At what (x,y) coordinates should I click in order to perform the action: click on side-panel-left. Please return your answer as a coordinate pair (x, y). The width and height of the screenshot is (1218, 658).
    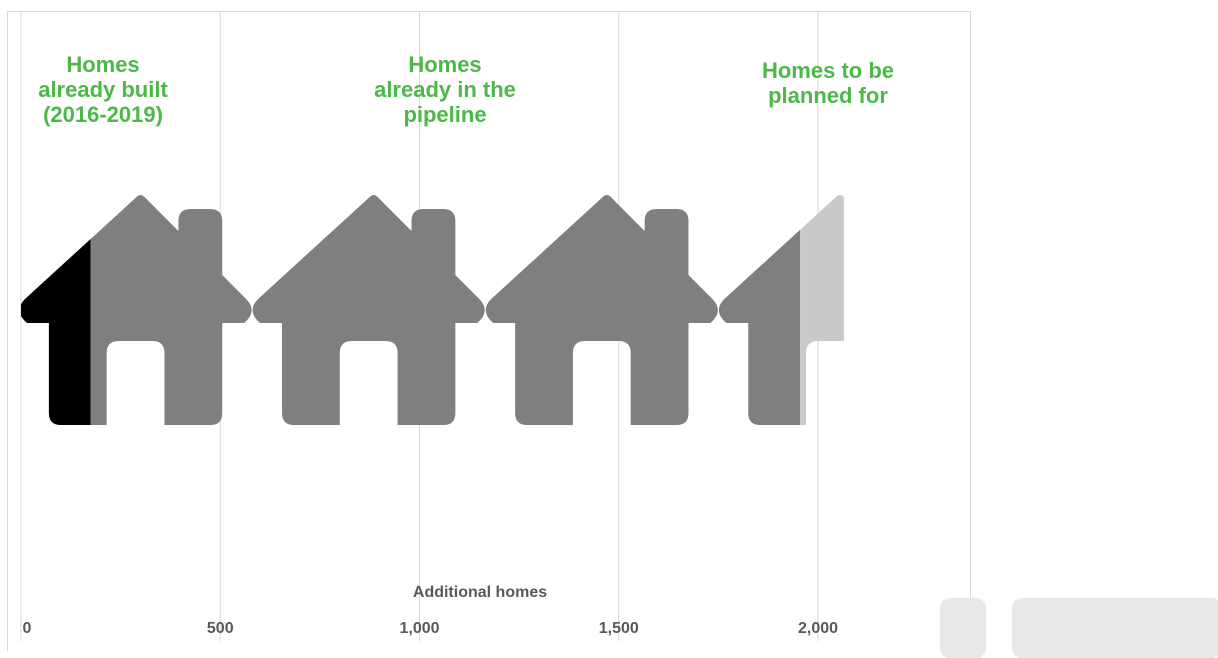
    Looking at the image, I should click on (963, 628).